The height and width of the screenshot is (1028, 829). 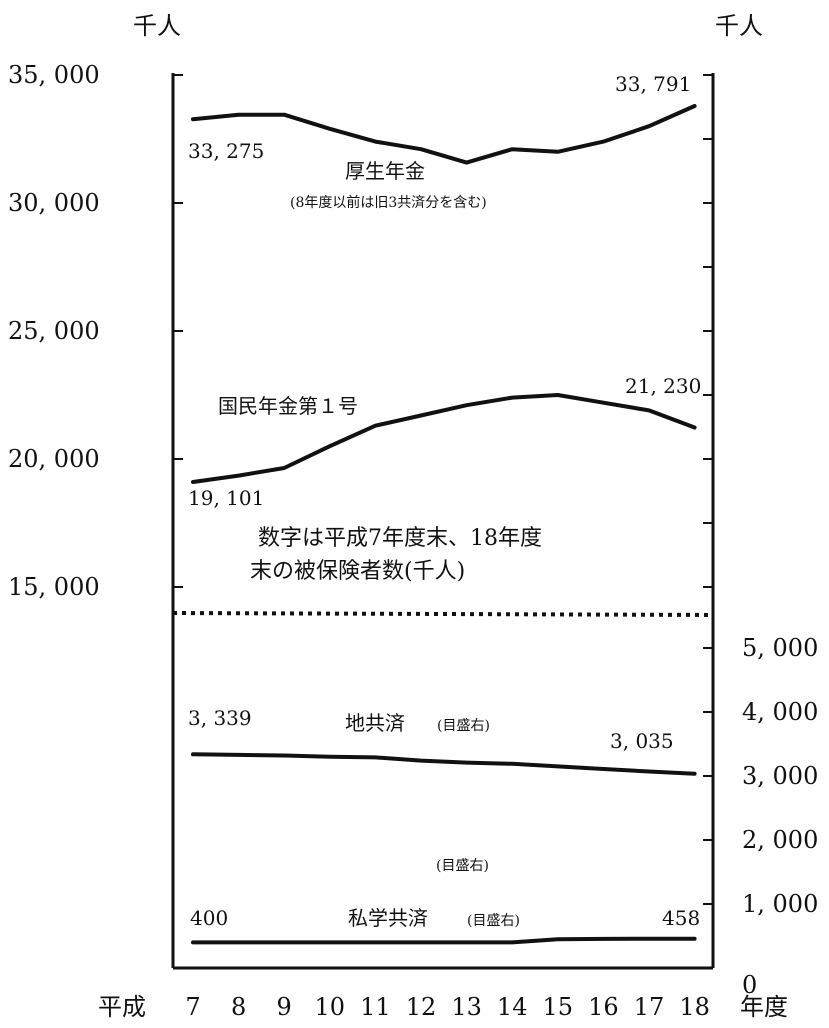 What do you see at coordinates (681, 918) in the screenshot?
I see `value-label-shigaku-end: 458` at bounding box center [681, 918].